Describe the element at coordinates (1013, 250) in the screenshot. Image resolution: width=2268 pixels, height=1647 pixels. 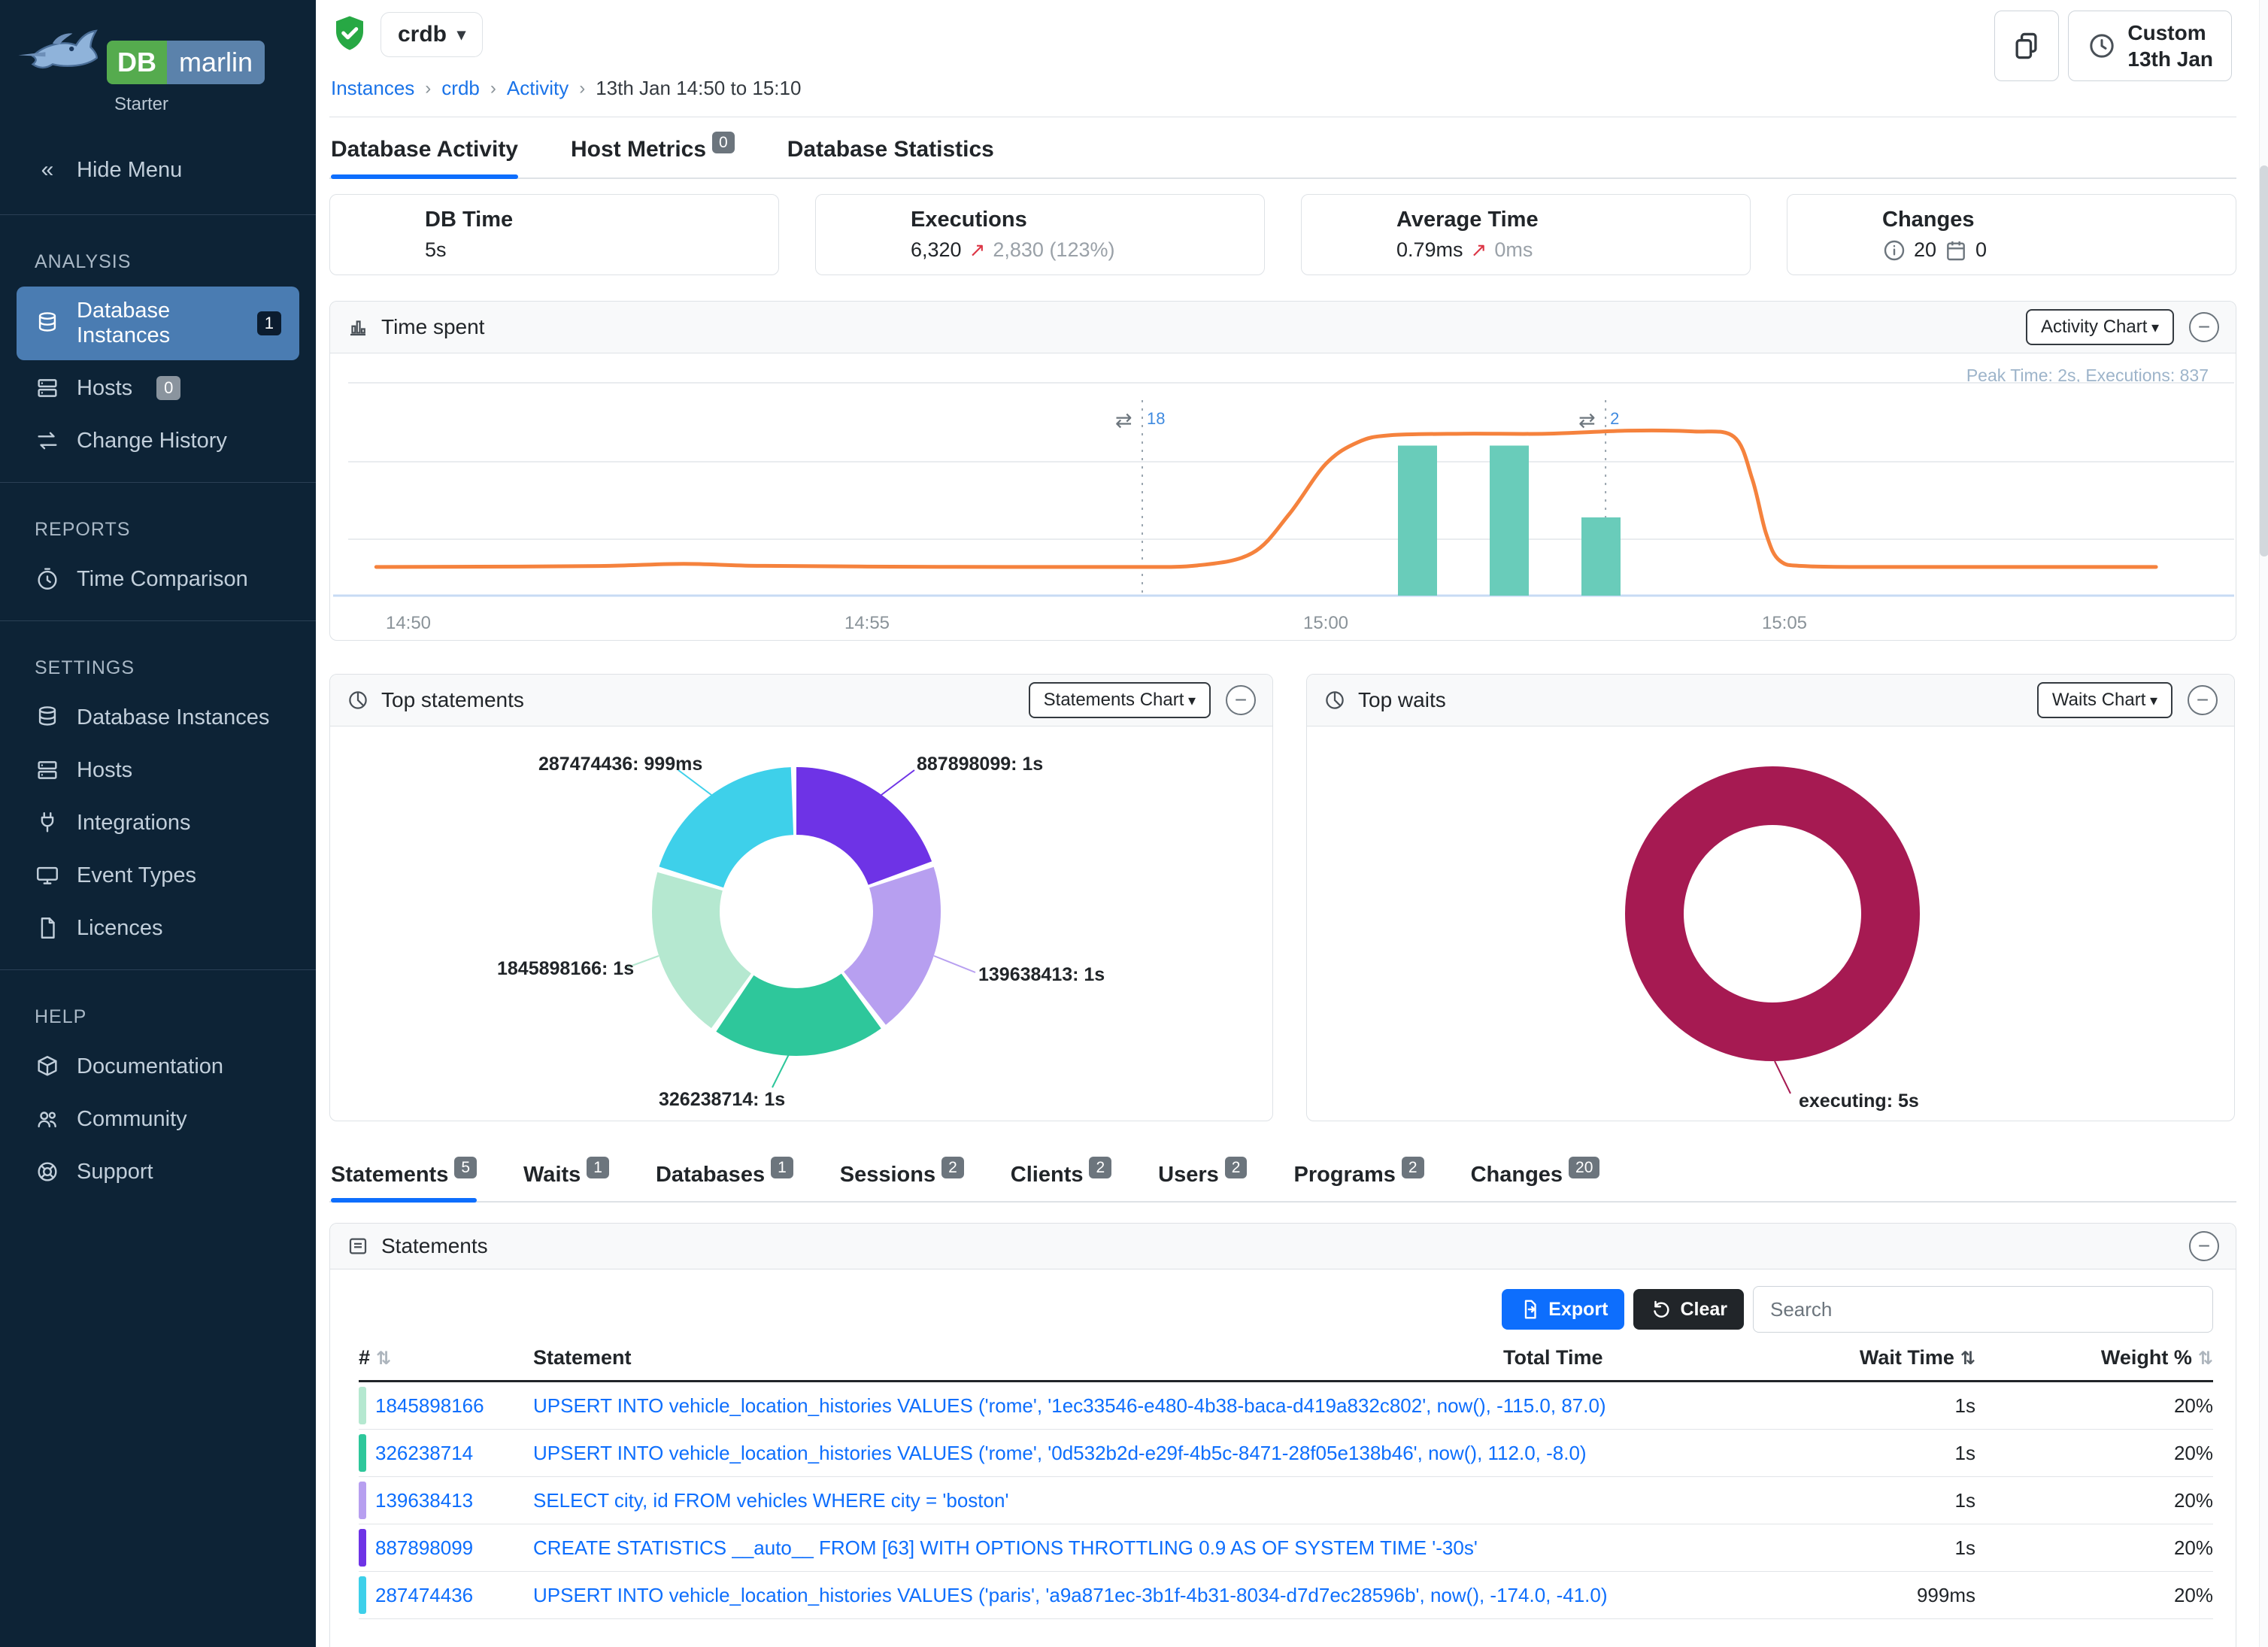
I see `card-value: 6,320 ↗ 2,830 (123%)` at that location.